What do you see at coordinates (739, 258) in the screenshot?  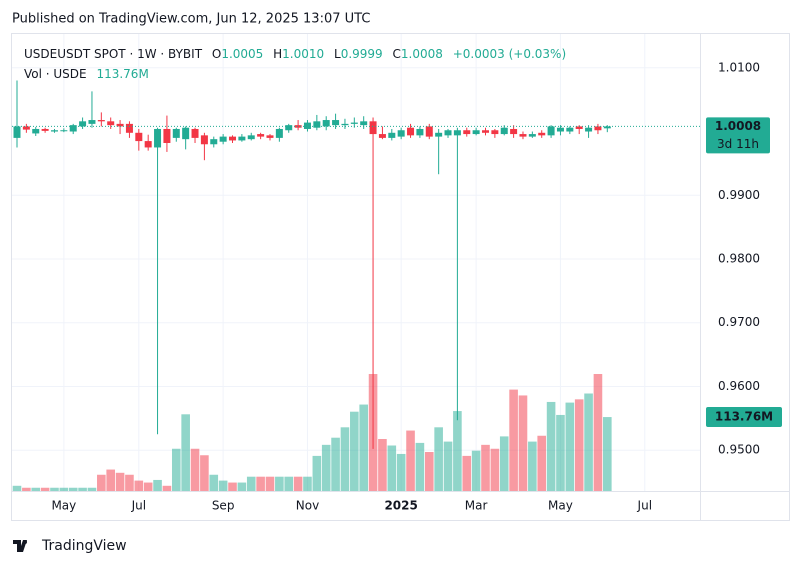 I see `y-tick-label: 0.9800` at bounding box center [739, 258].